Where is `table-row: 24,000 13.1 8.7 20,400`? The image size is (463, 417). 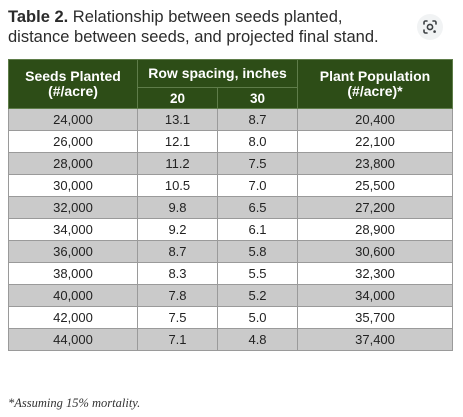
table-row: 24,000 13.1 8.7 20,400 is located at coordinates (231, 119).